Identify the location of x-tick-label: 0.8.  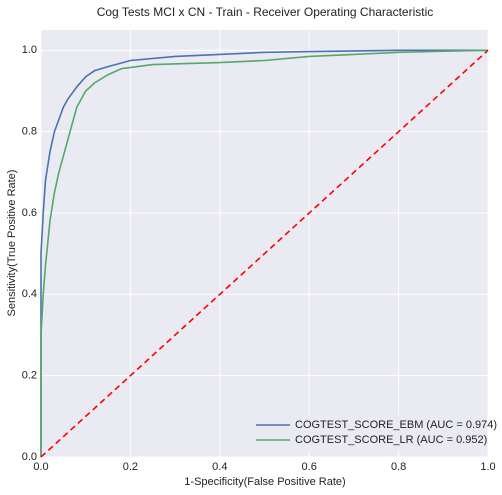
(398, 467).